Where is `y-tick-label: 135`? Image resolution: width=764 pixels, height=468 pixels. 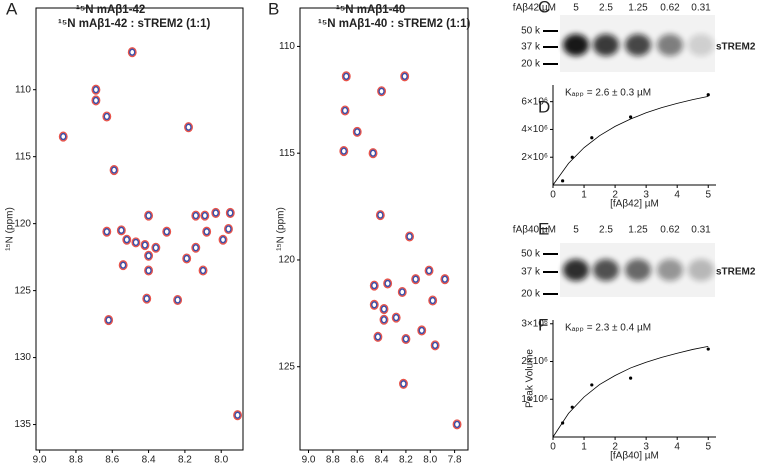
y-tick-label: 135 is located at coordinates (22, 424).